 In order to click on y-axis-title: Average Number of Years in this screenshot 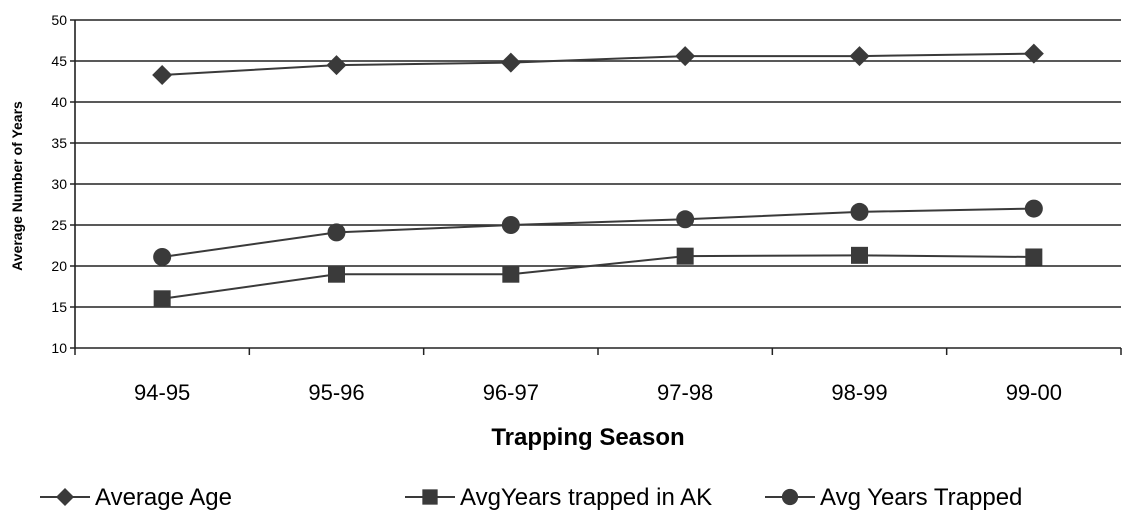, I will do `click(17, 186)`.